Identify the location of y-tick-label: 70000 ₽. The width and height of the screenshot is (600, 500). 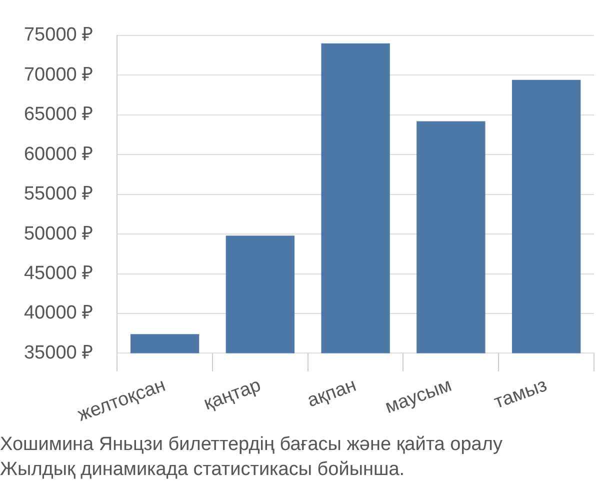
(59, 75).